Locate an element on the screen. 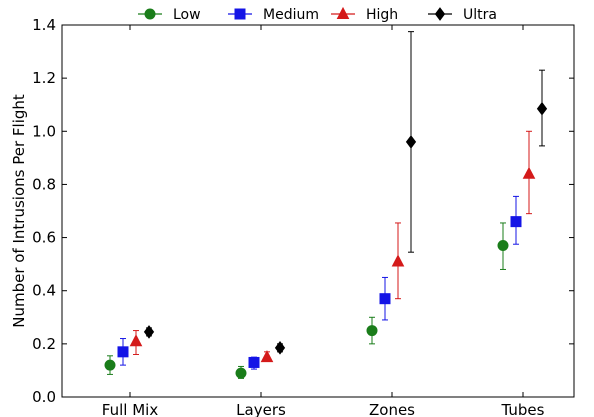 The height and width of the screenshot is (417, 594). legend-label: Medium is located at coordinates (291, 15).